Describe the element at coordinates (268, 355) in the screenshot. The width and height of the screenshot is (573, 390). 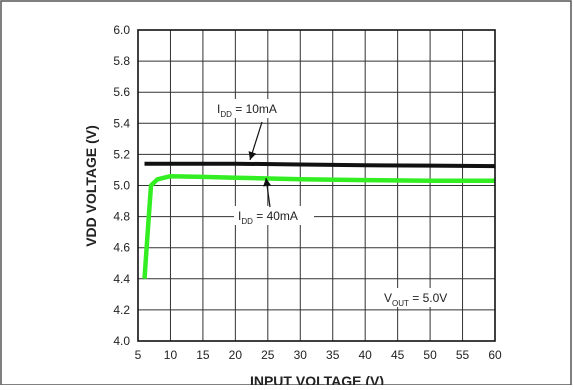
I see `x-tick-label: 25` at that location.